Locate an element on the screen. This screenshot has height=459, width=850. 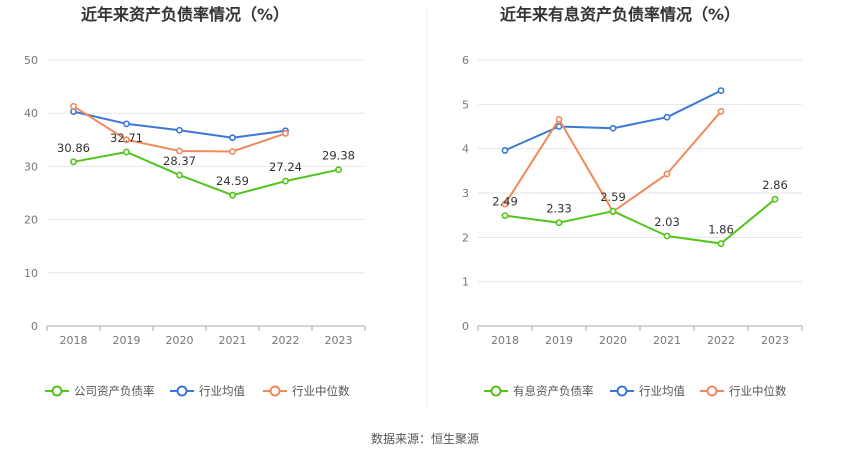
data-label: 2.49 is located at coordinates (505, 202).